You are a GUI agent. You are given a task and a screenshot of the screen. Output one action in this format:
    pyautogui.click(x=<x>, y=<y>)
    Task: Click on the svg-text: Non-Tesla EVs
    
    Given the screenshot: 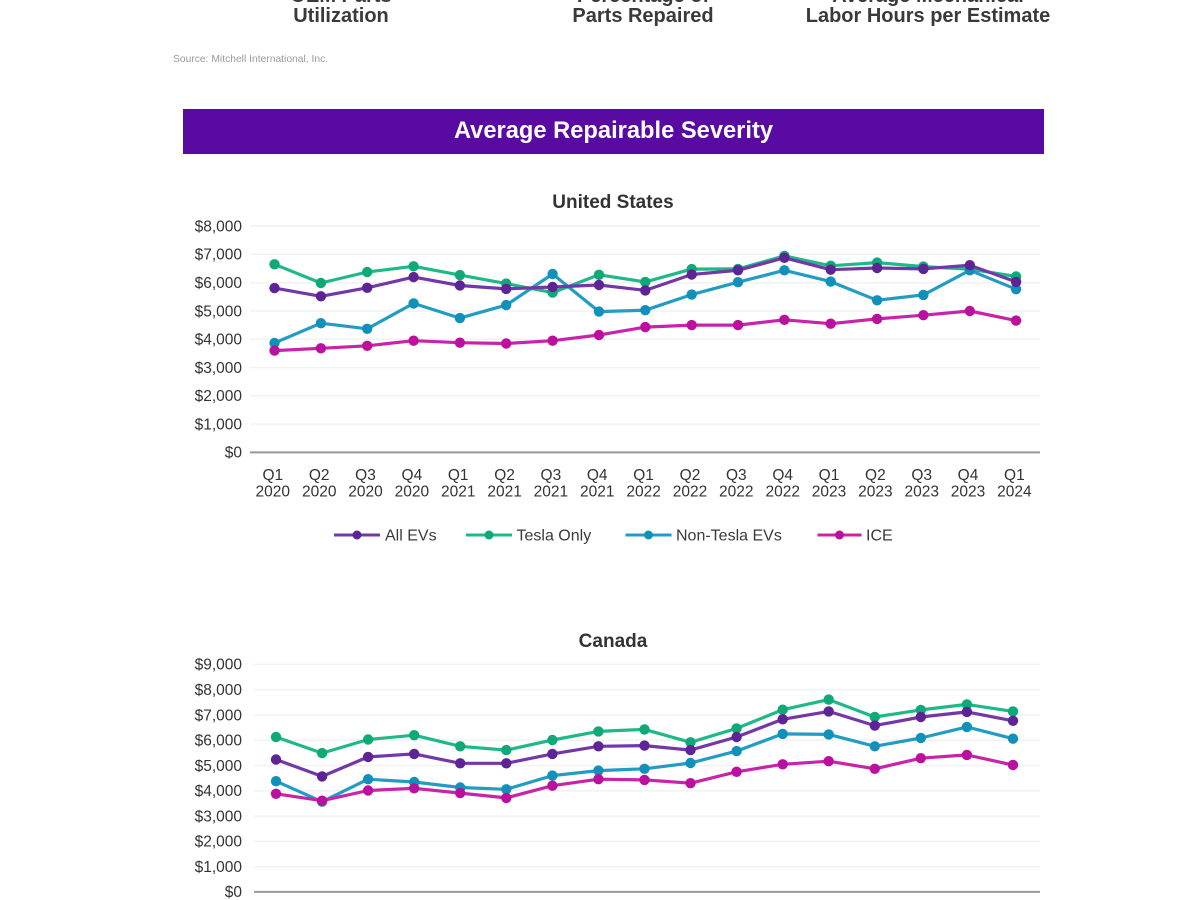 What is the action you would take?
    pyautogui.click(x=729, y=536)
    